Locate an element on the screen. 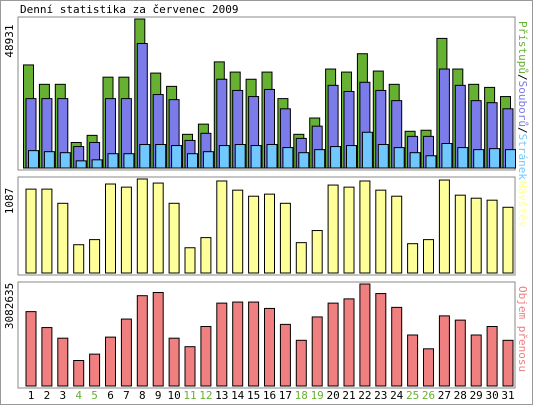  x-tick-label: 27 is located at coordinates (444, 395).